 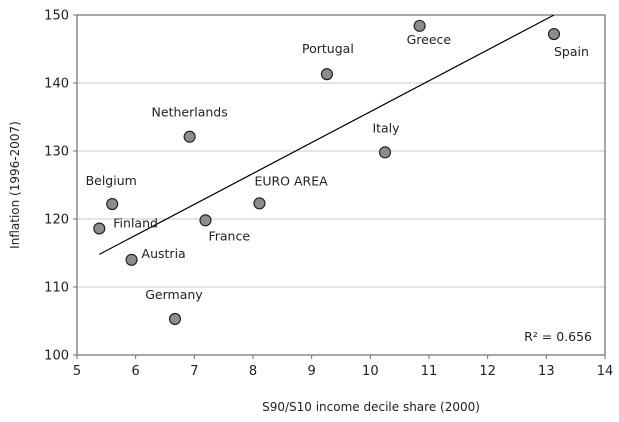 What do you see at coordinates (56, 288) in the screenshot?
I see `y-tick-label: 110` at bounding box center [56, 288].